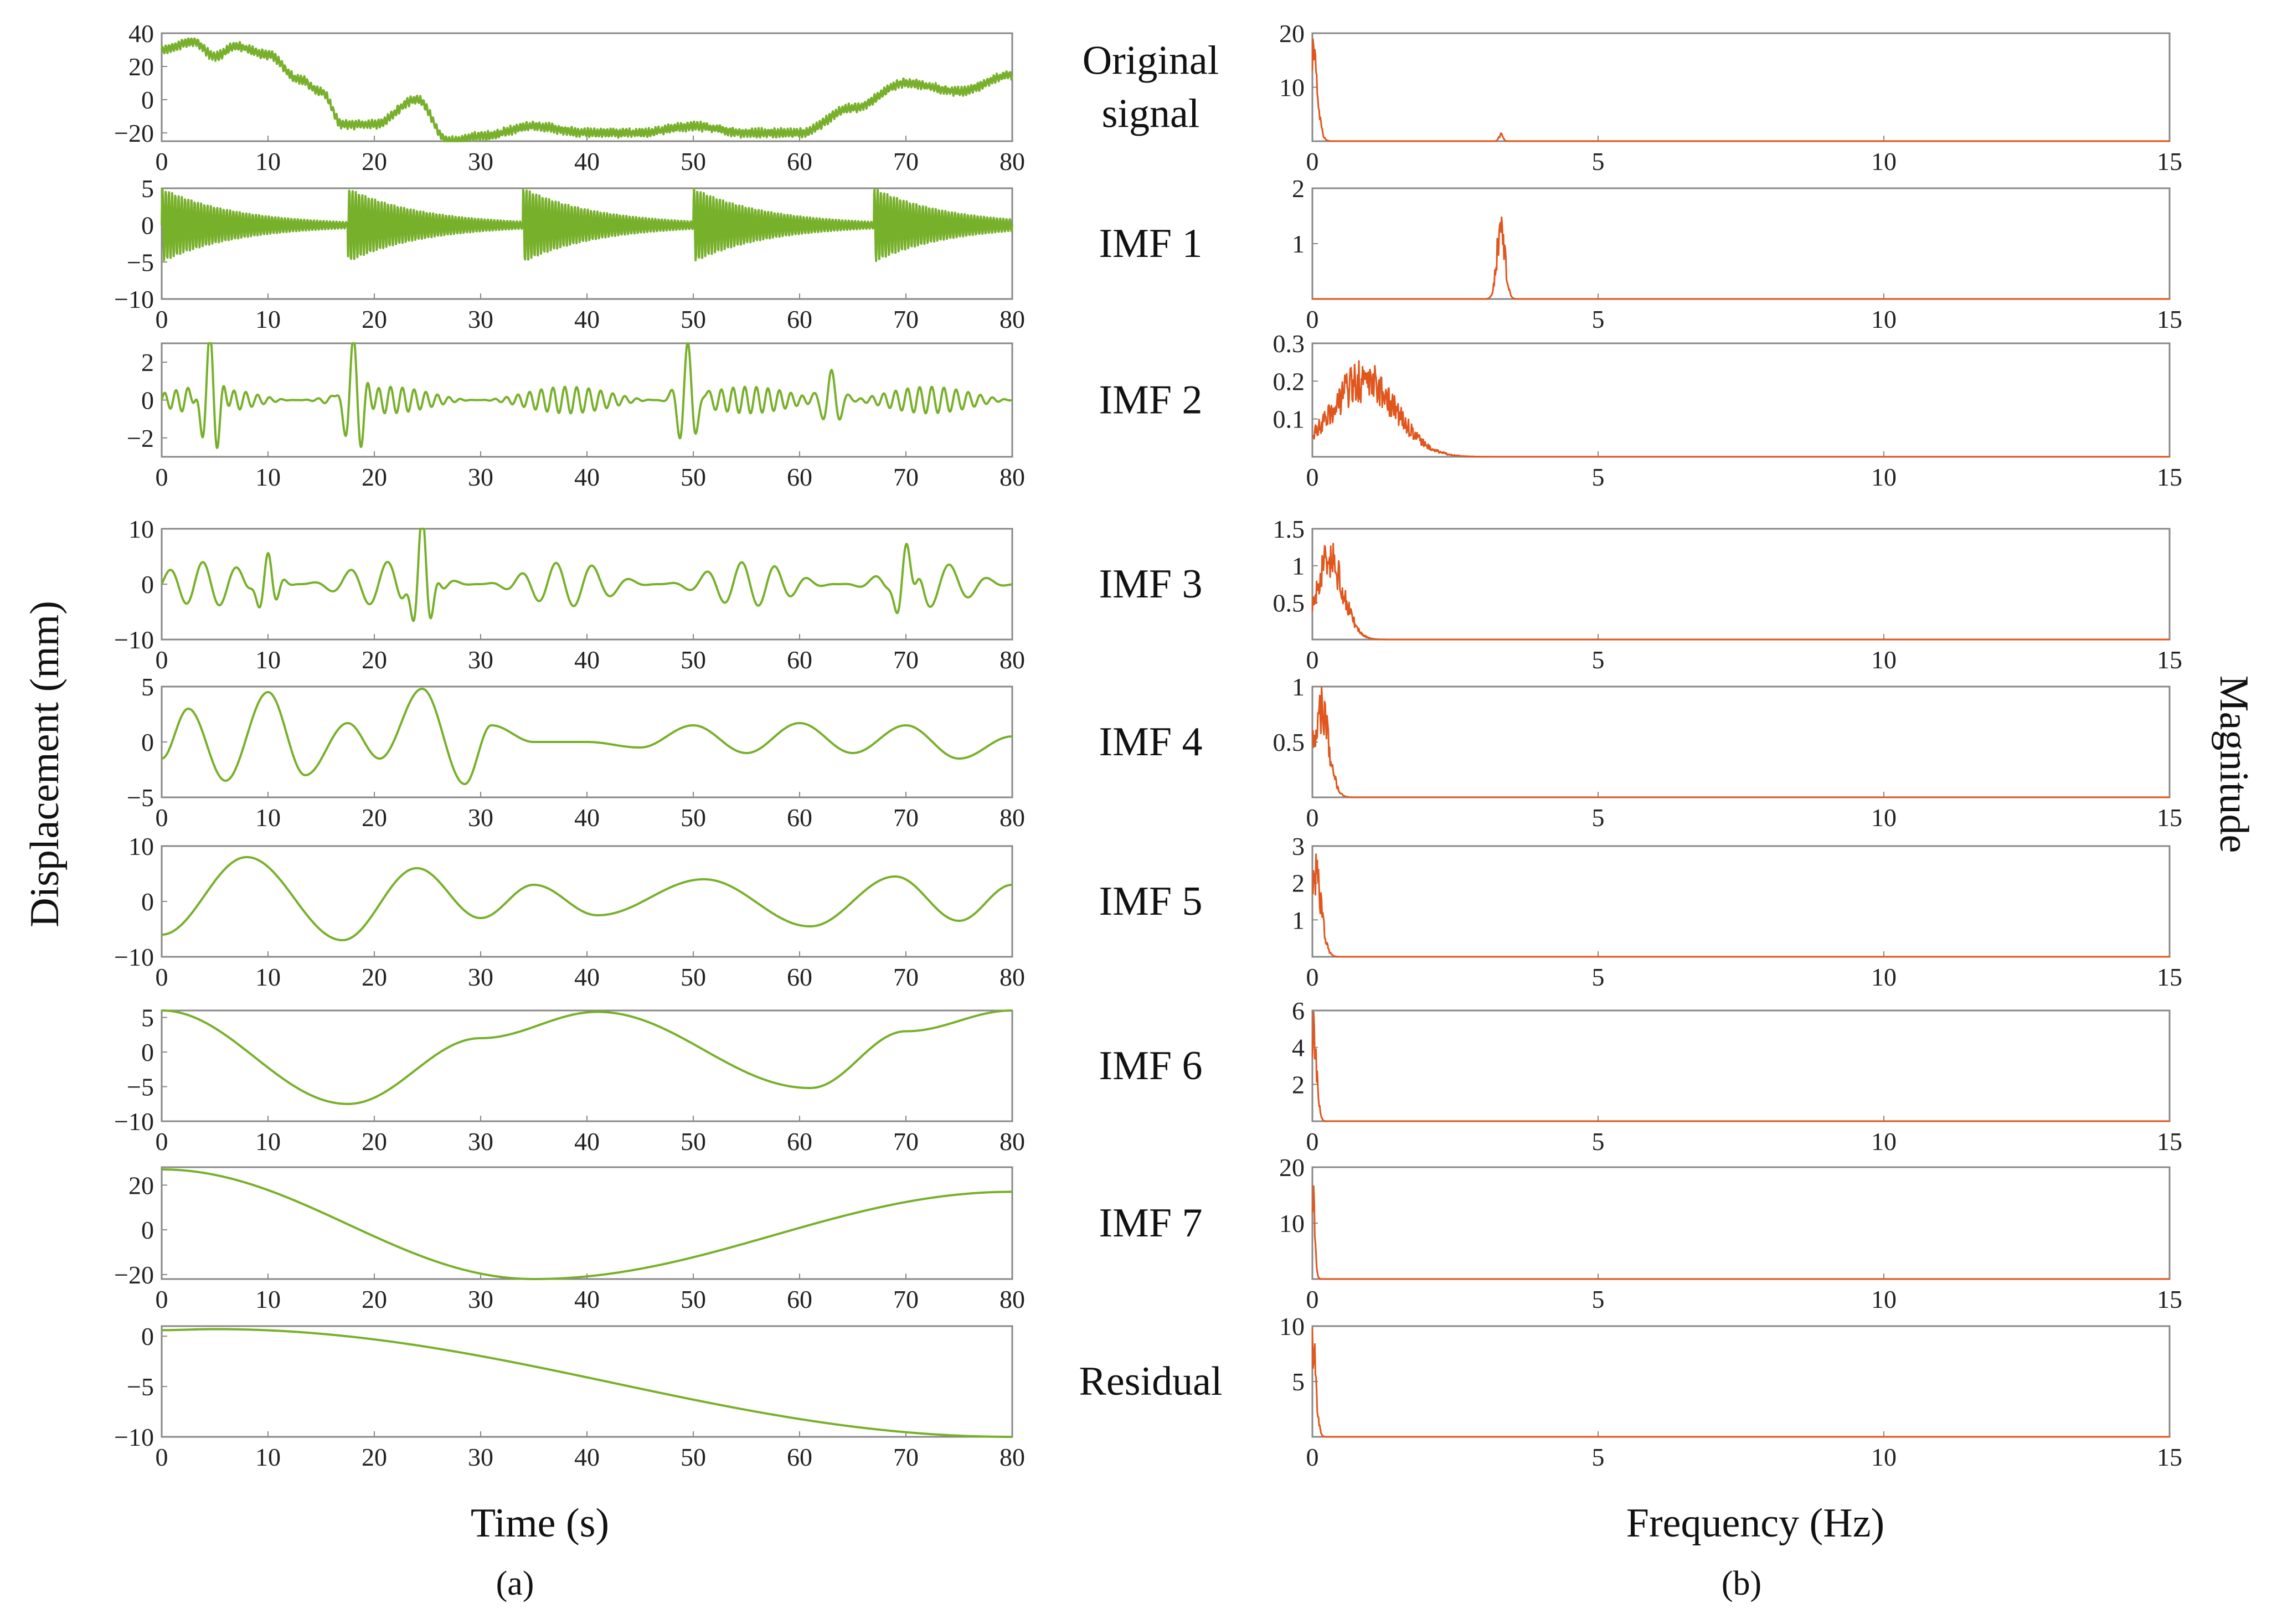  Describe the element at coordinates (515, 1583) in the screenshot. I see `left-caption: (a)` at that location.